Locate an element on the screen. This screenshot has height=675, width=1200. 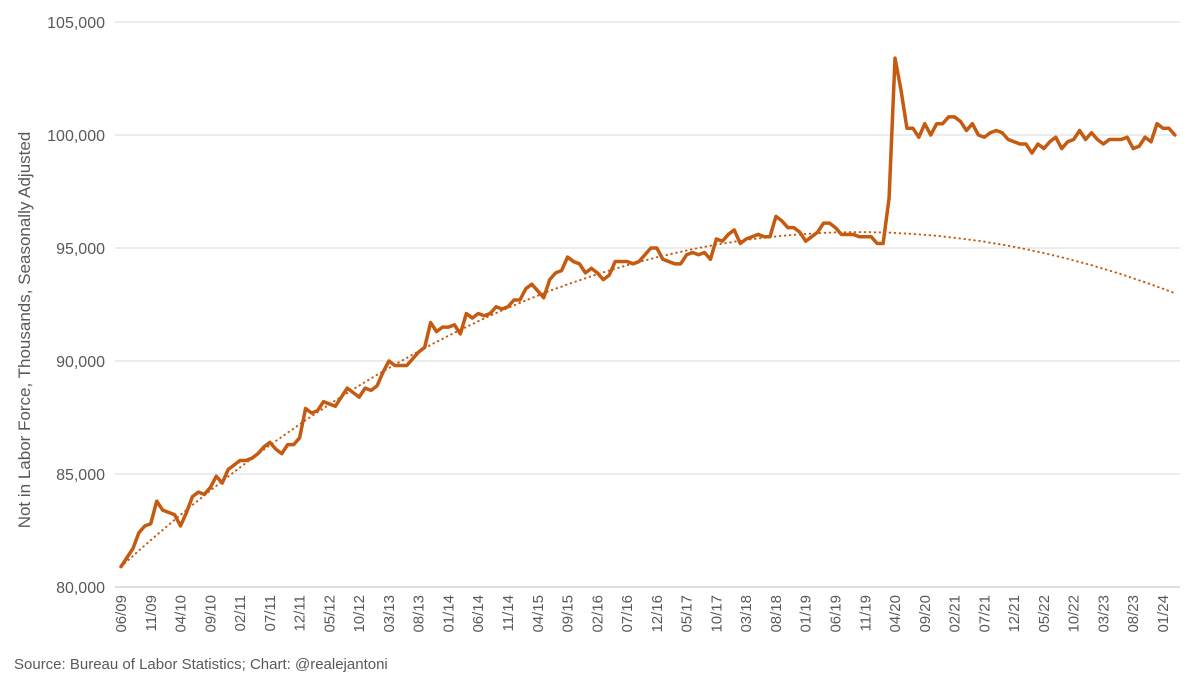
x-tick-label: 12/11 is located at coordinates (300, 613).